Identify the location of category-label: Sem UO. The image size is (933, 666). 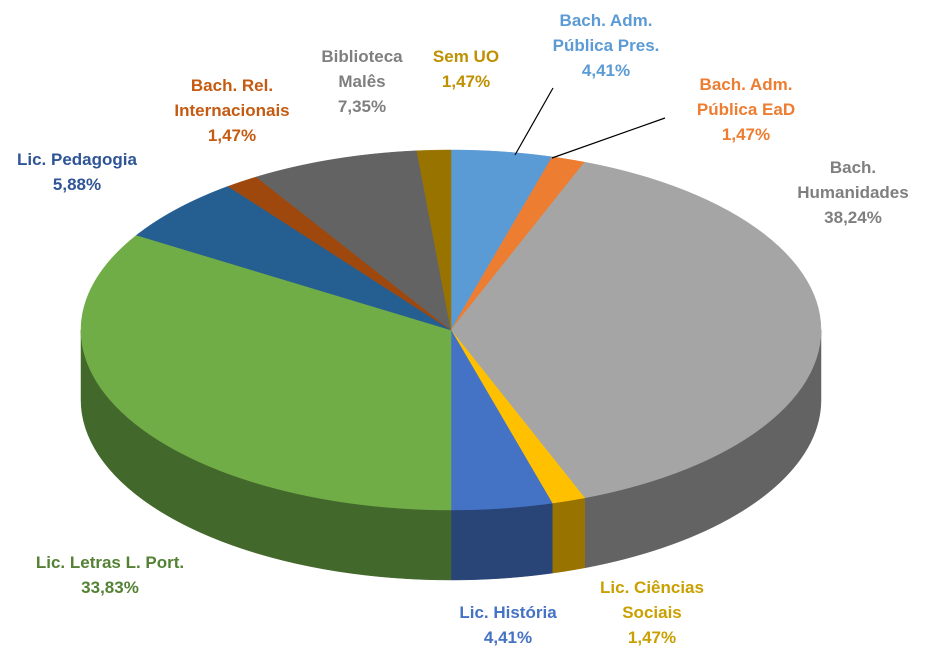
(466, 56).